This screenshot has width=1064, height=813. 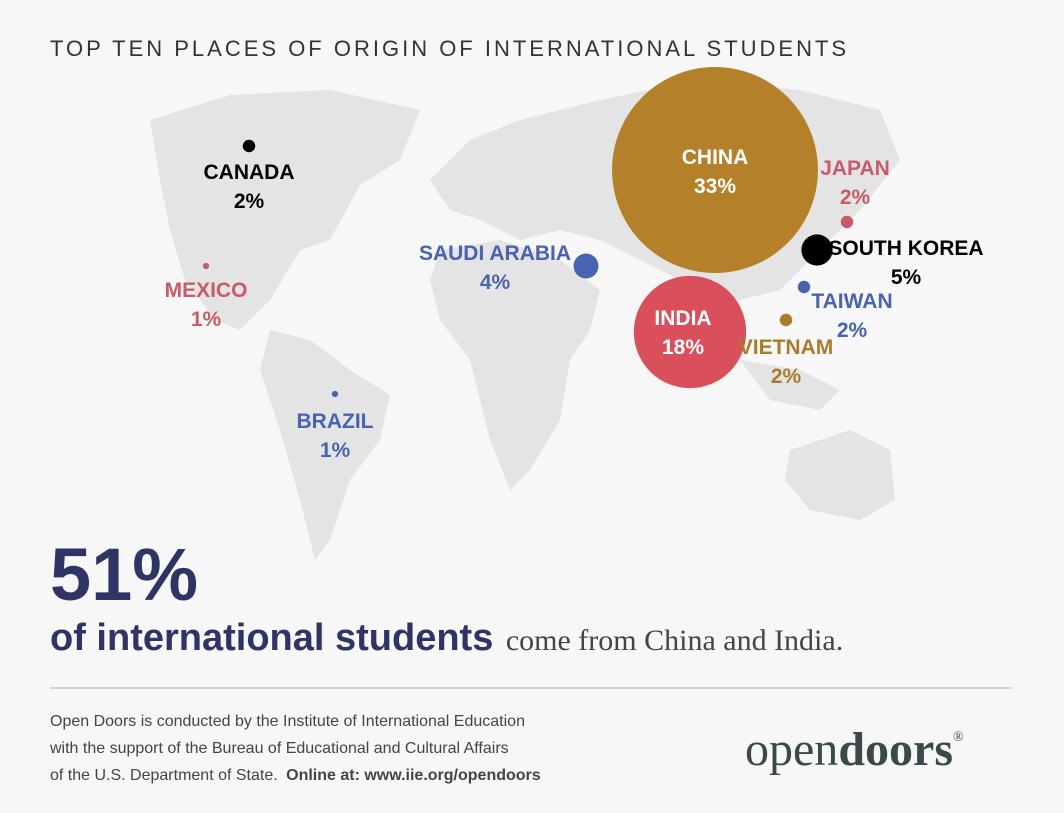 I want to click on country-label: MEXICO, so click(x=206, y=290).